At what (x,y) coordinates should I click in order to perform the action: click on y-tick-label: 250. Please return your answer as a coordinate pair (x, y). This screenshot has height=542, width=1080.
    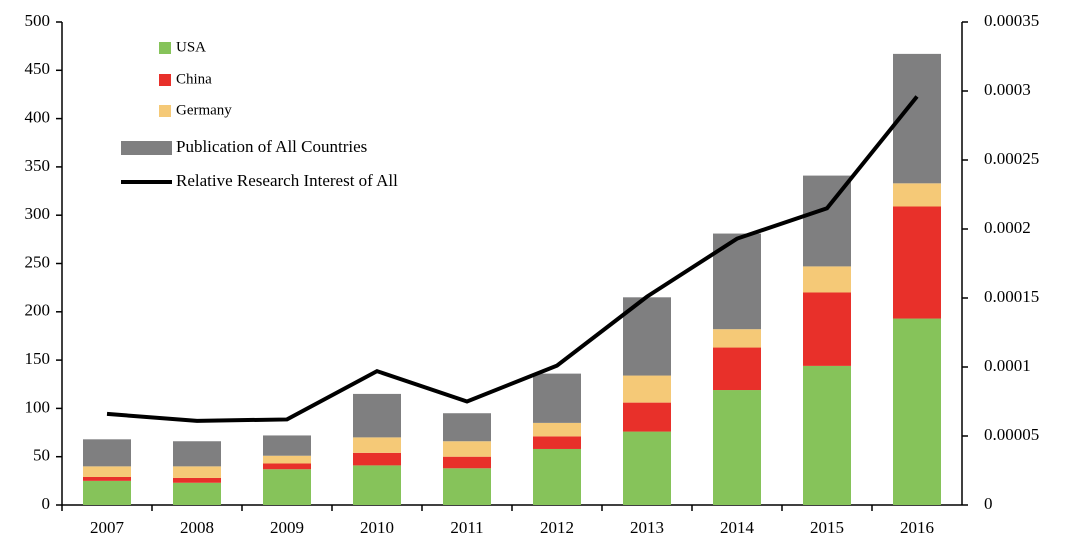
    Looking at the image, I should click on (38, 261).